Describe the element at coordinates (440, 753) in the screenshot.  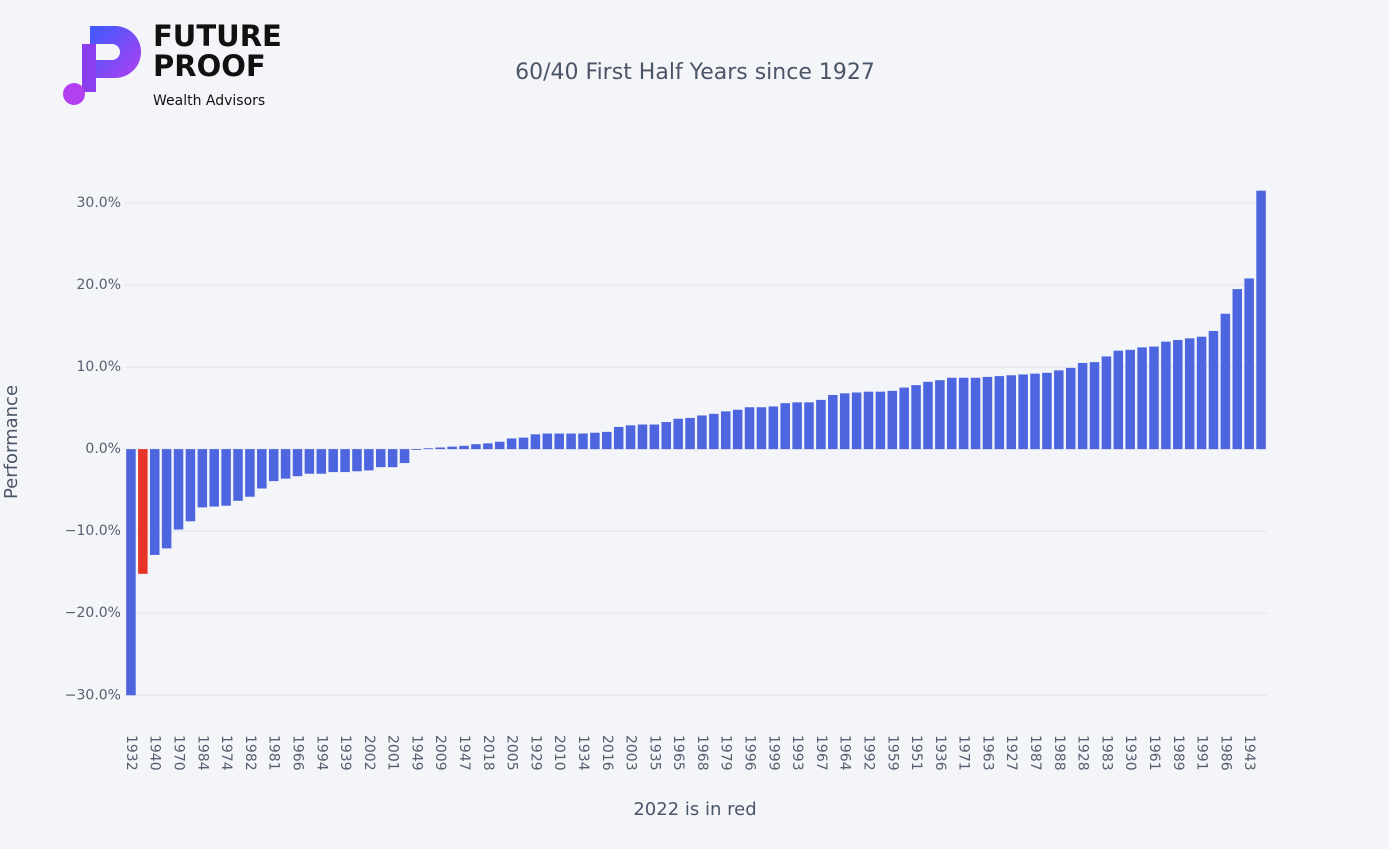
I see `x-tick-label: 2009` at that location.